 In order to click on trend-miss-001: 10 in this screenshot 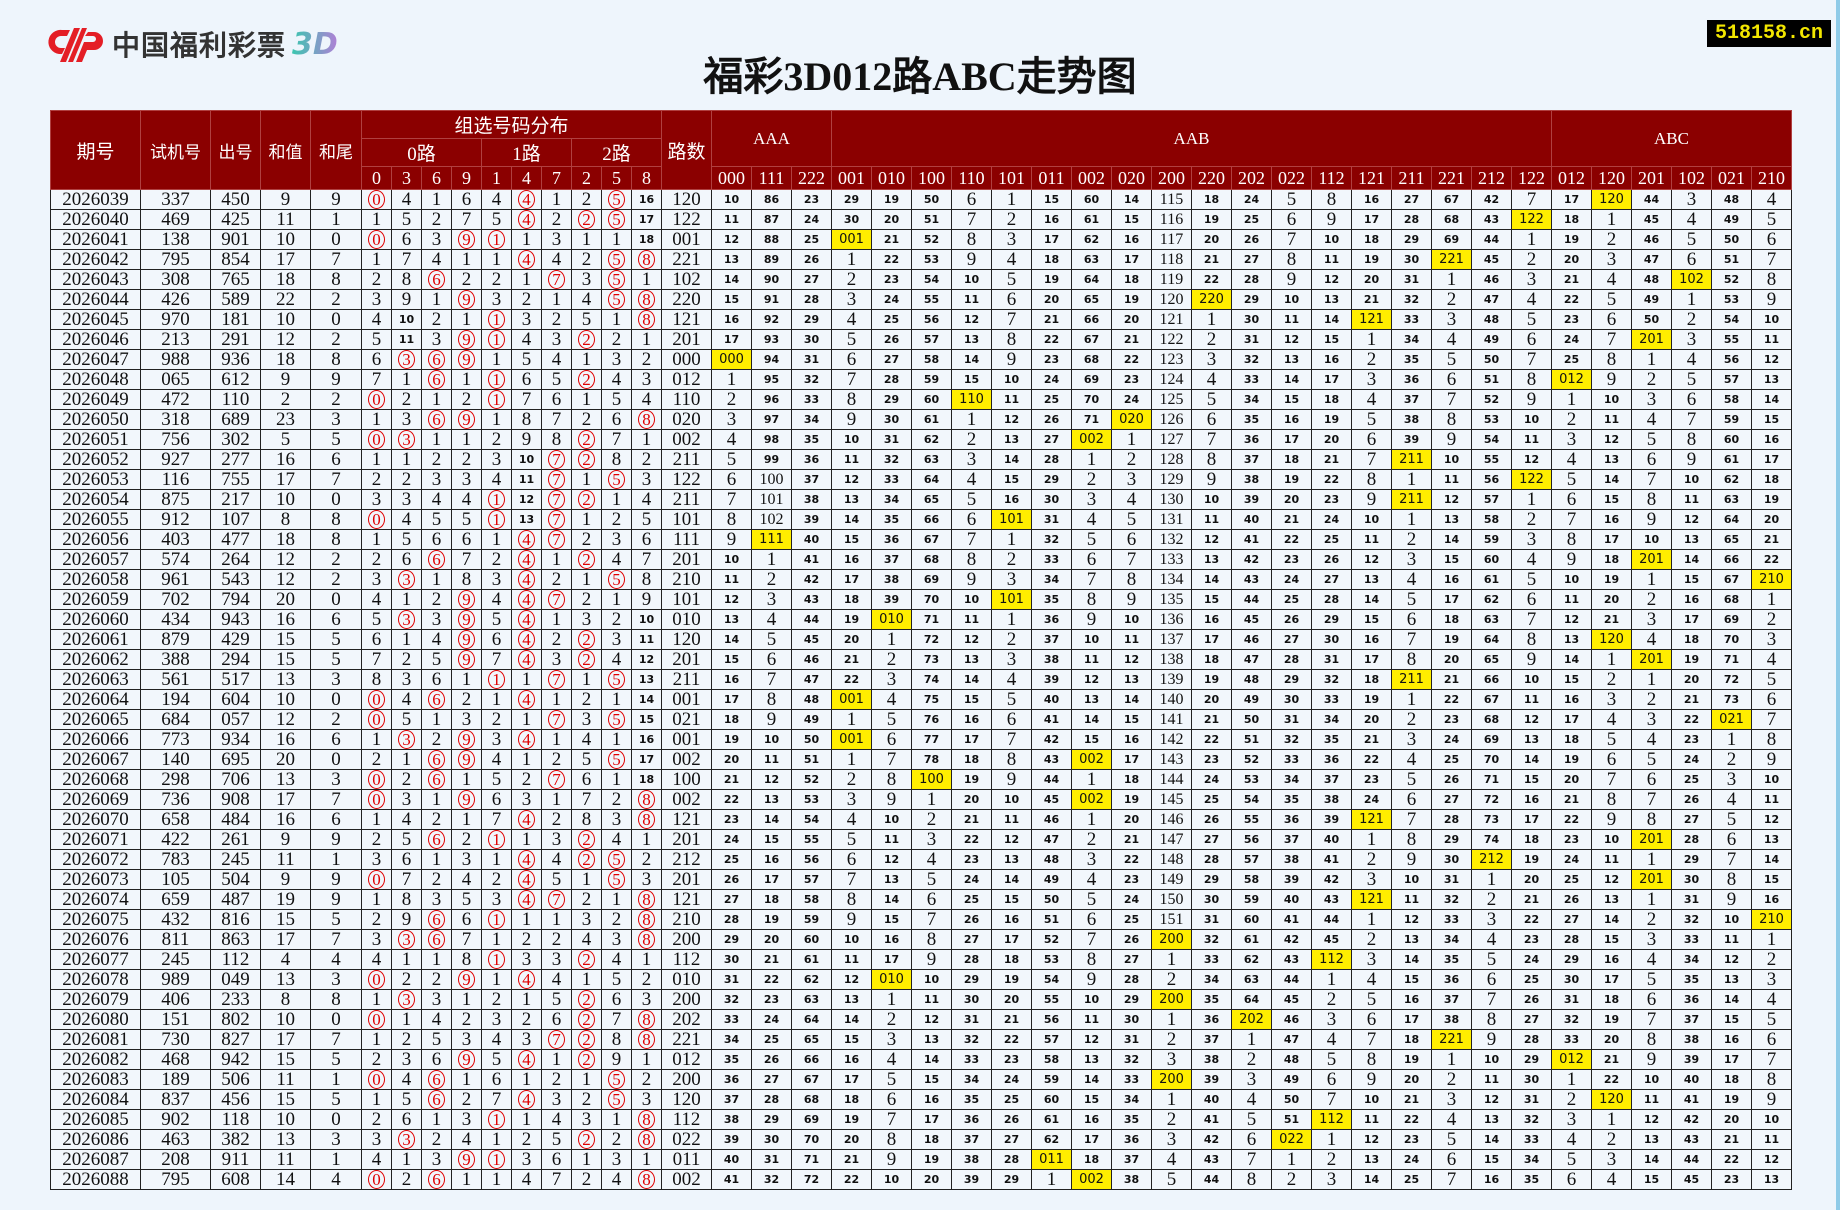, I will do `click(851, 439)`.